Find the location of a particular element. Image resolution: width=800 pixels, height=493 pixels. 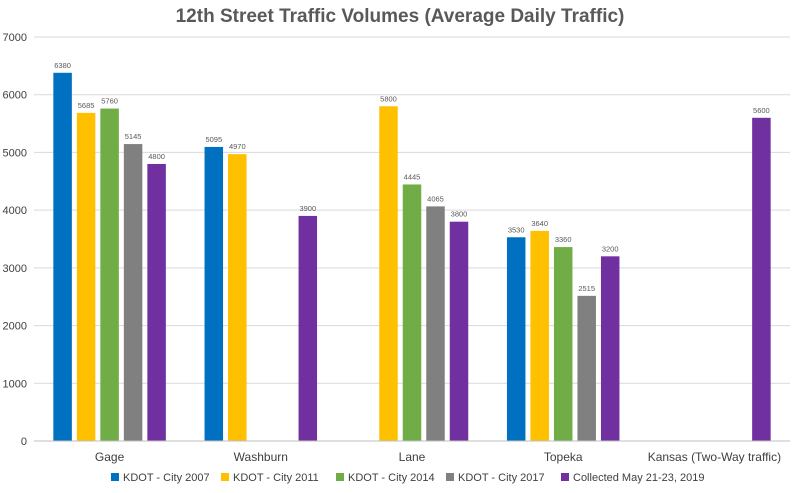

data-label: 3800 is located at coordinates (459, 214).